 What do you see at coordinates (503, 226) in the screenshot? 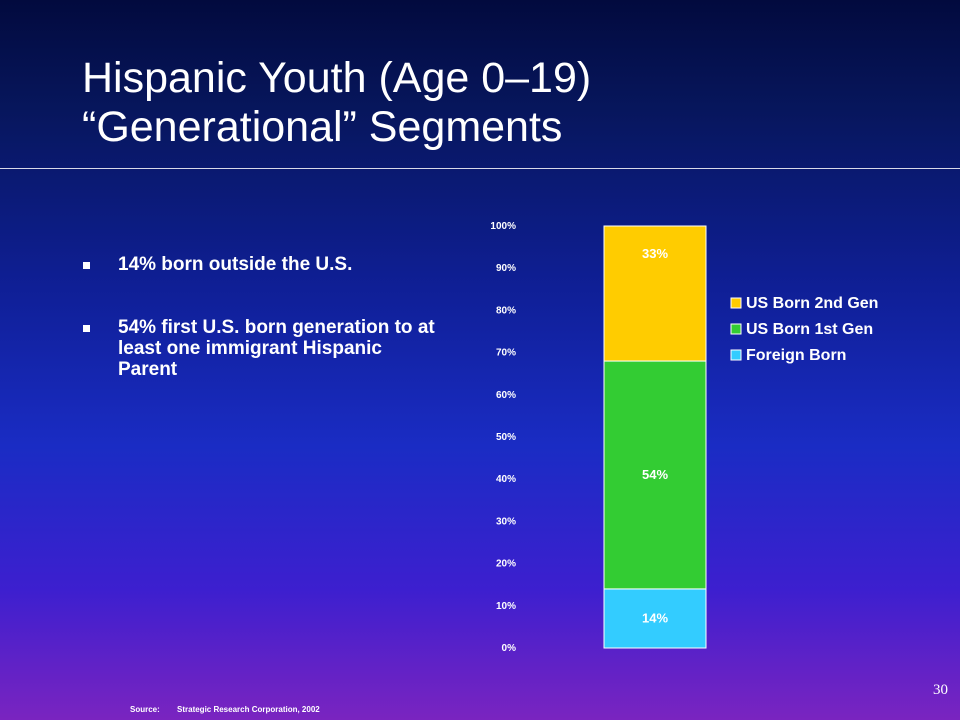
I see `y-tick-label: 100%` at bounding box center [503, 226].